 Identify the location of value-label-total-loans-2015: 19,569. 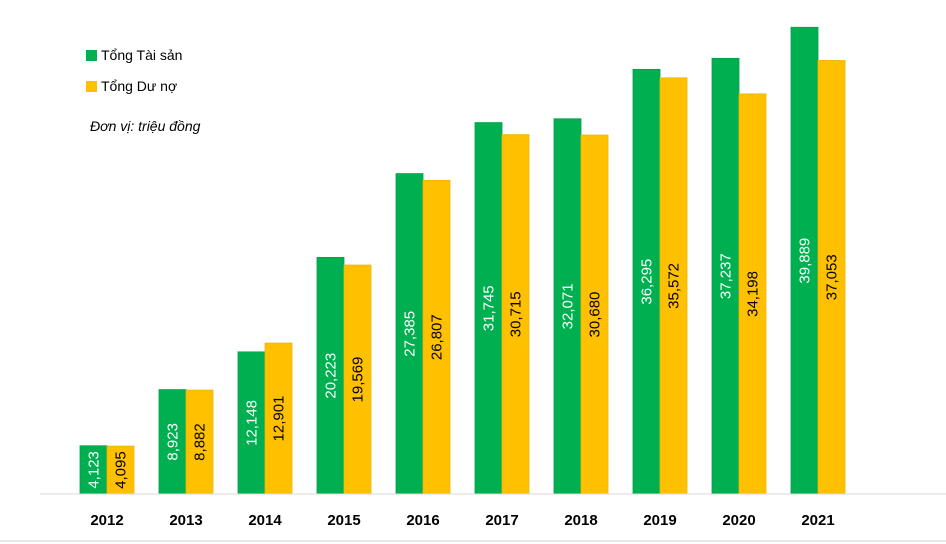
(358, 380).